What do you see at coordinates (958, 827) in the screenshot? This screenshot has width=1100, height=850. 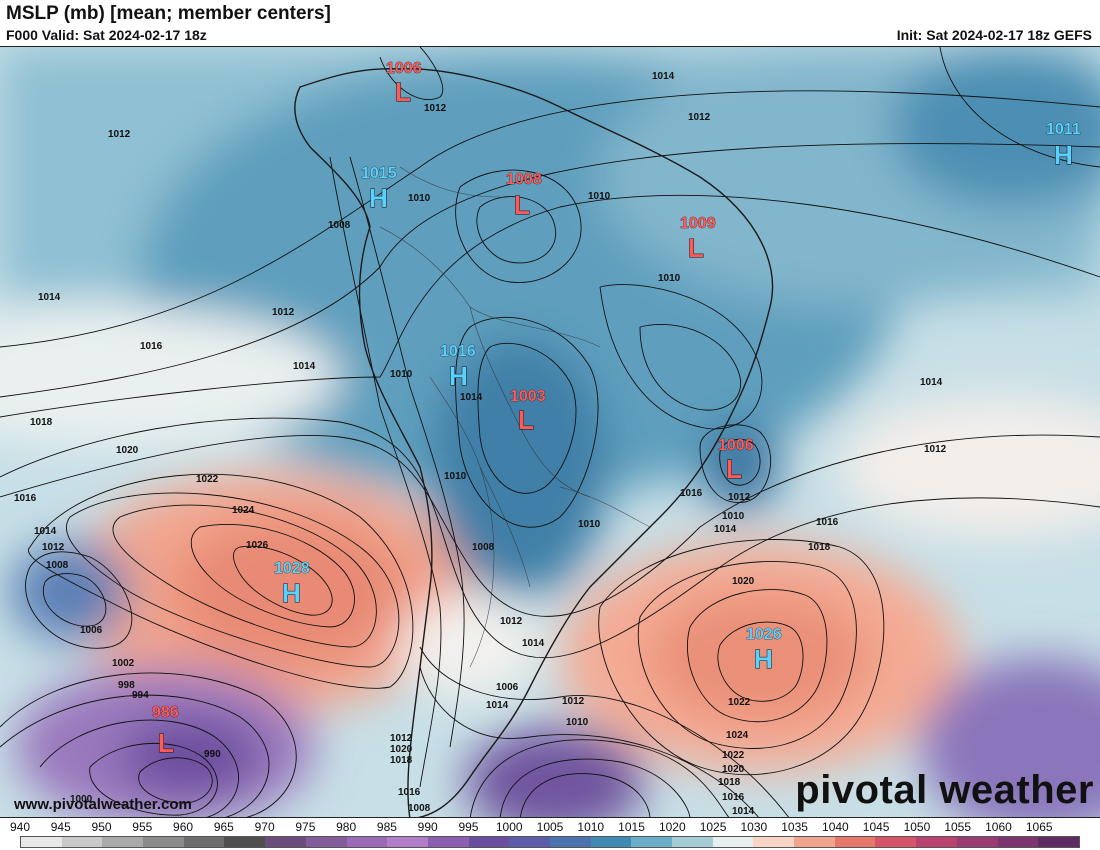 I see `colorbar-tick-label: 1055` at bounding box center [958, 827].